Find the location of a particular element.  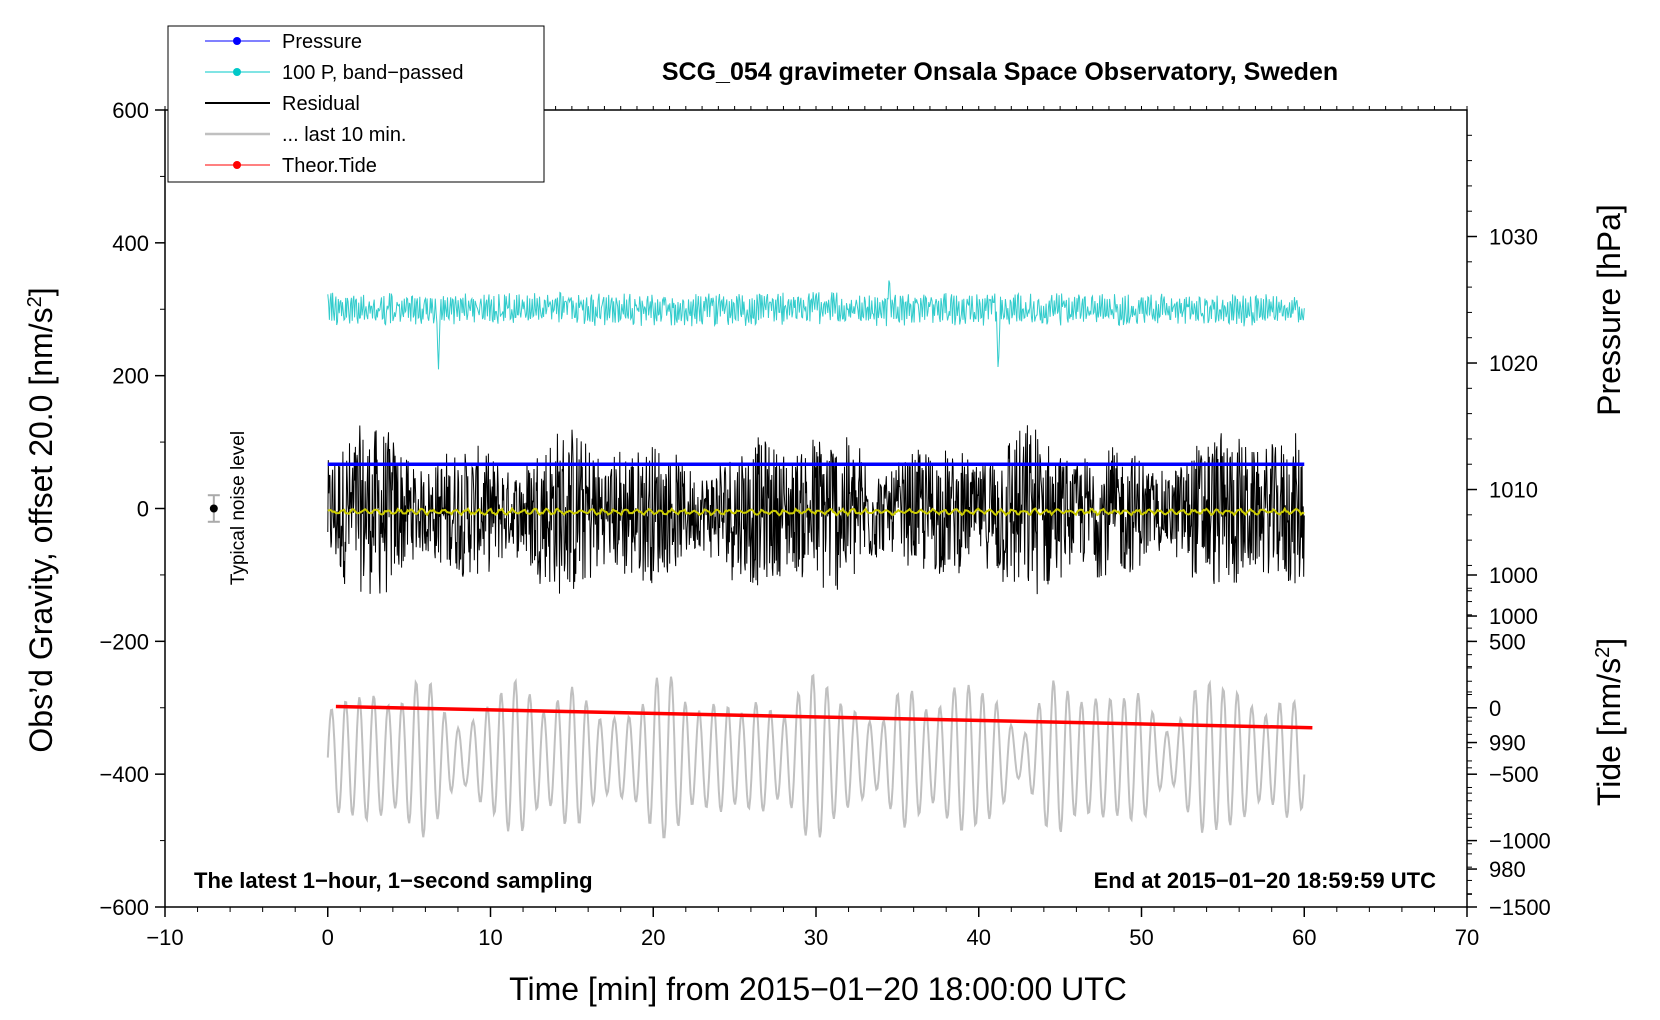

legend-label: ... last 10 min. is located at coordinates (344, 135).